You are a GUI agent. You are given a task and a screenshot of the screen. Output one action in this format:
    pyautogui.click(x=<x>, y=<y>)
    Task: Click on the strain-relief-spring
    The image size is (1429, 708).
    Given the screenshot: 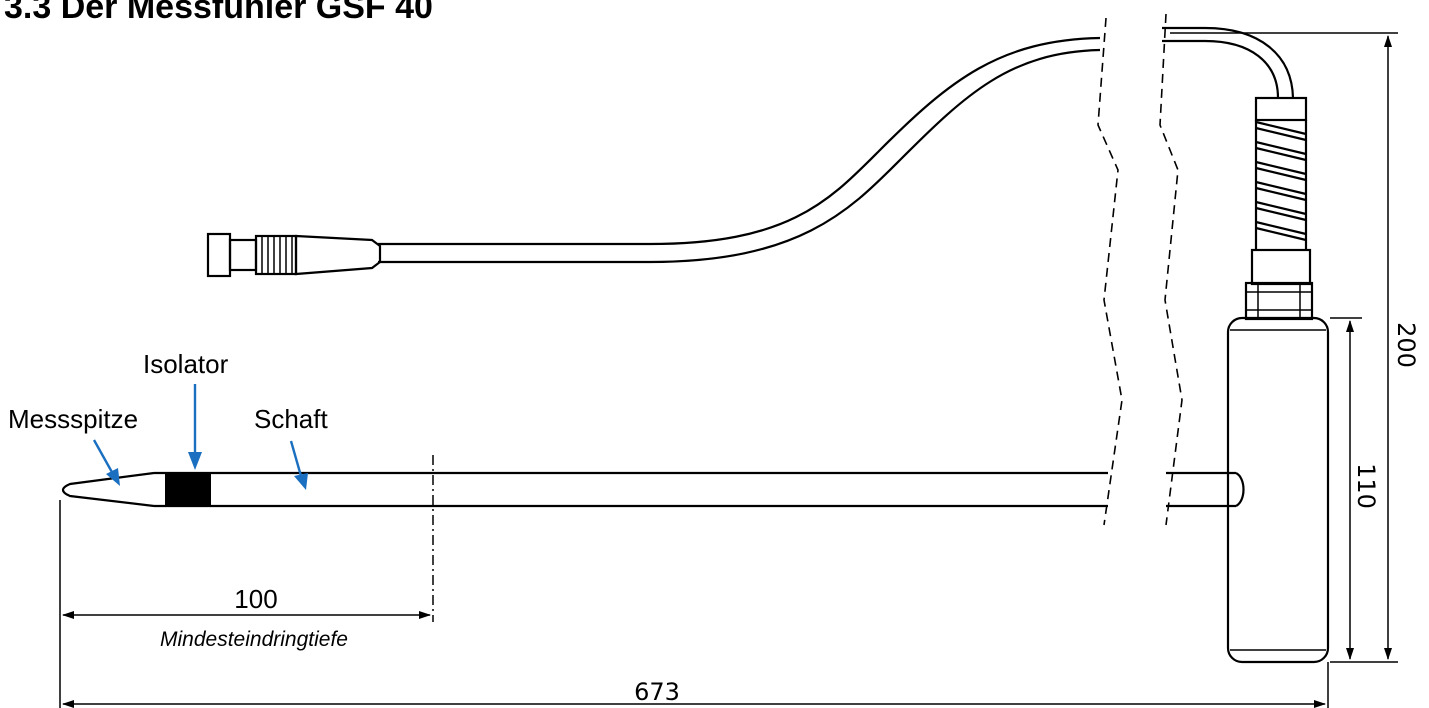 What is the action you would take?
    pyautogui.click(x=1281, y=173)
    